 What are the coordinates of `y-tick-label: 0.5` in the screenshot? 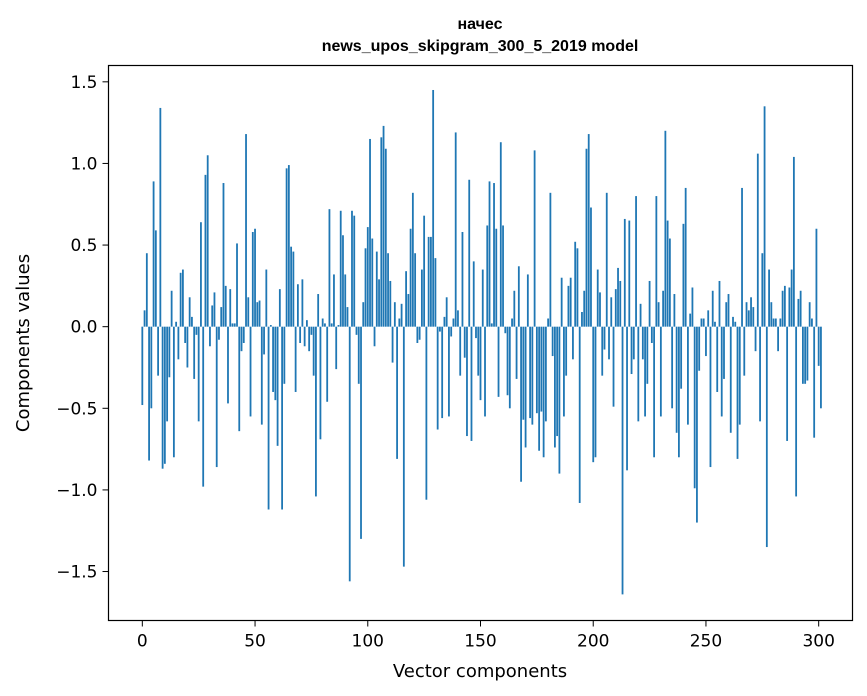 It's located at (83, 246).